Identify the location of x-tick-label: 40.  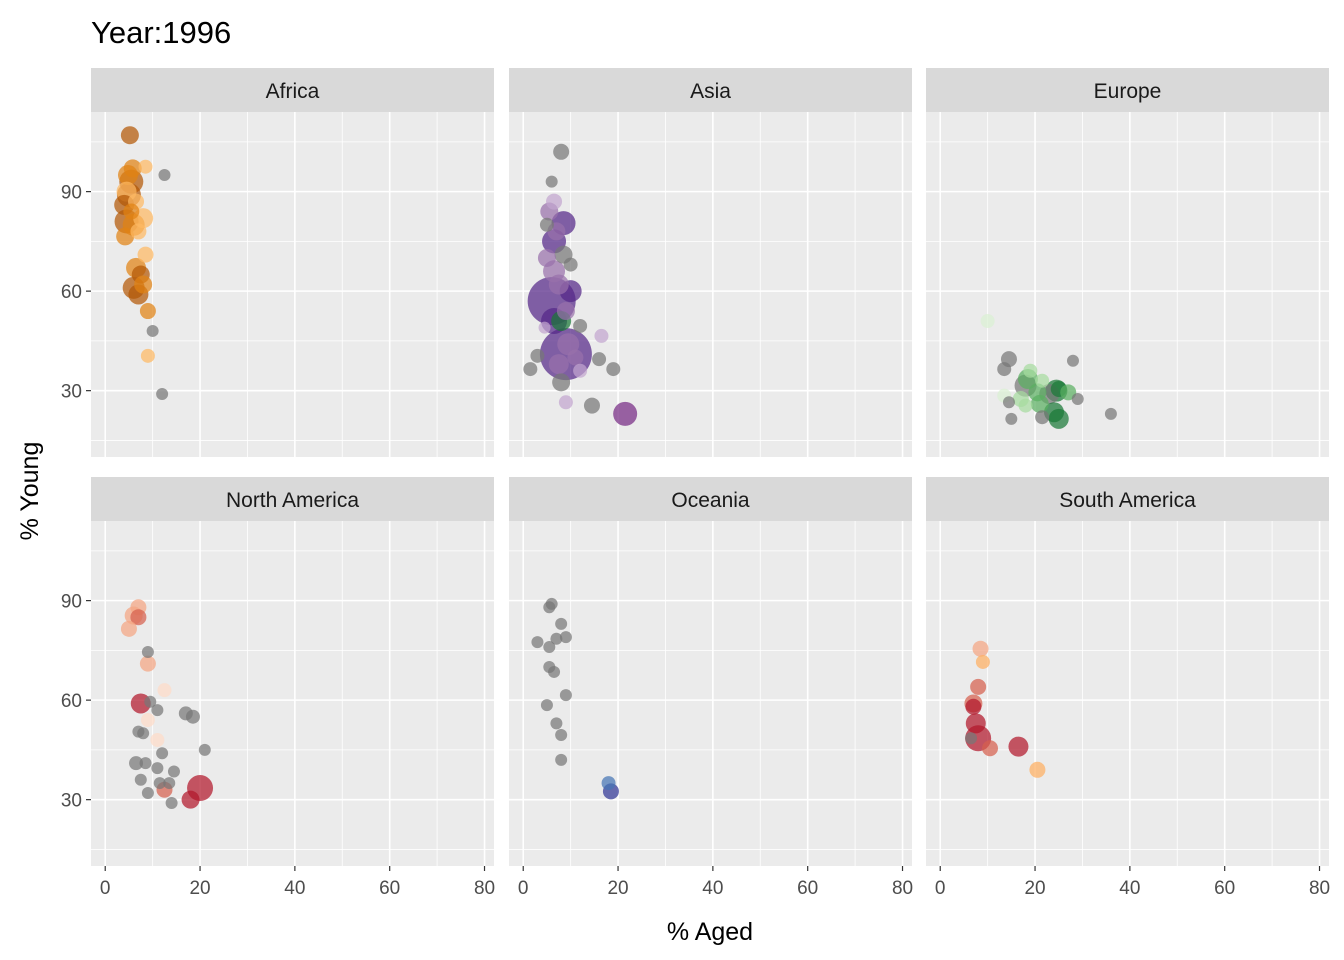
(294, 888).